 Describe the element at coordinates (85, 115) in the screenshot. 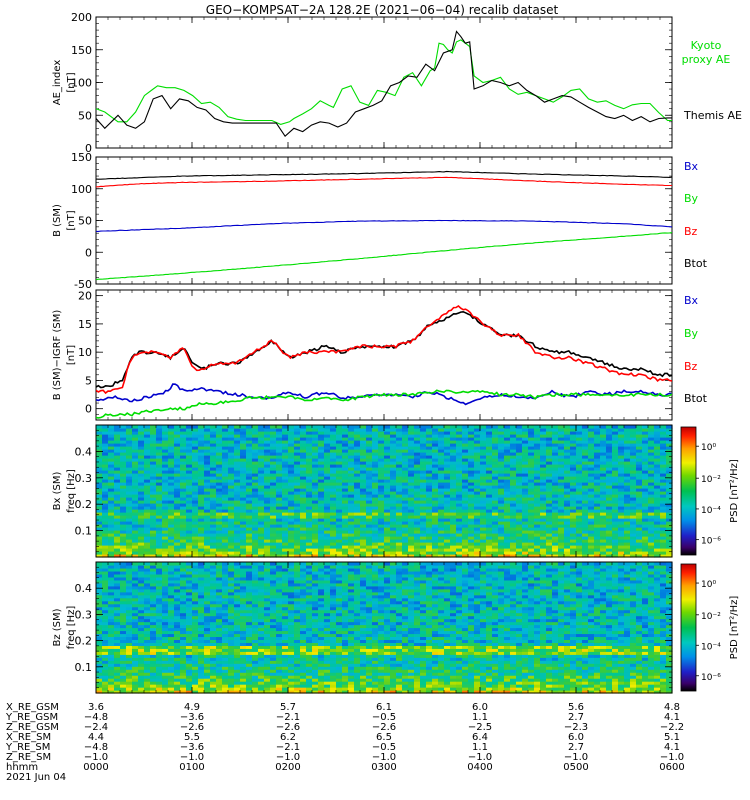

I see `y-tick-label: 50` at that location.